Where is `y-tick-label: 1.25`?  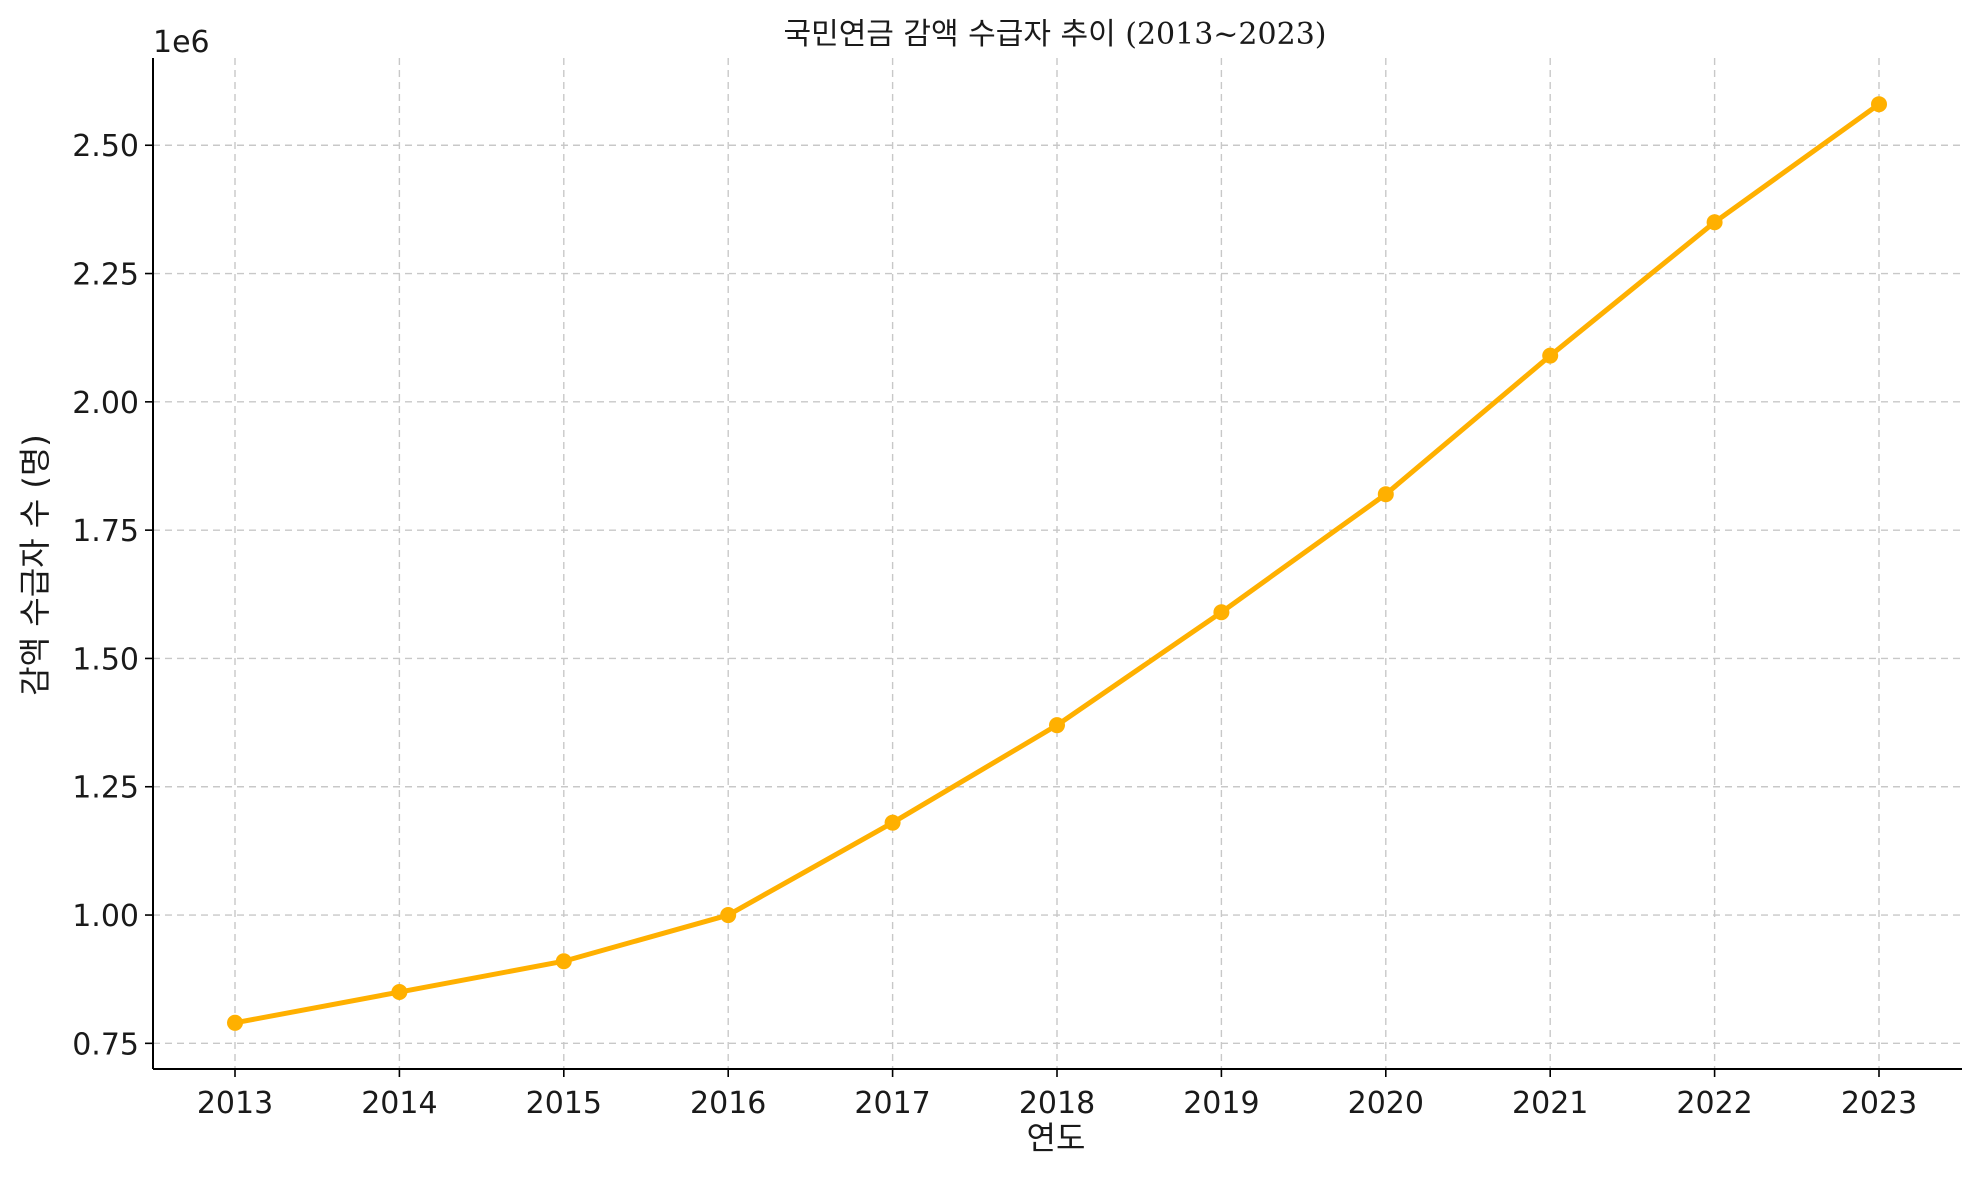 y-tick-label: 1.25 is located at coordinates (105, 788).